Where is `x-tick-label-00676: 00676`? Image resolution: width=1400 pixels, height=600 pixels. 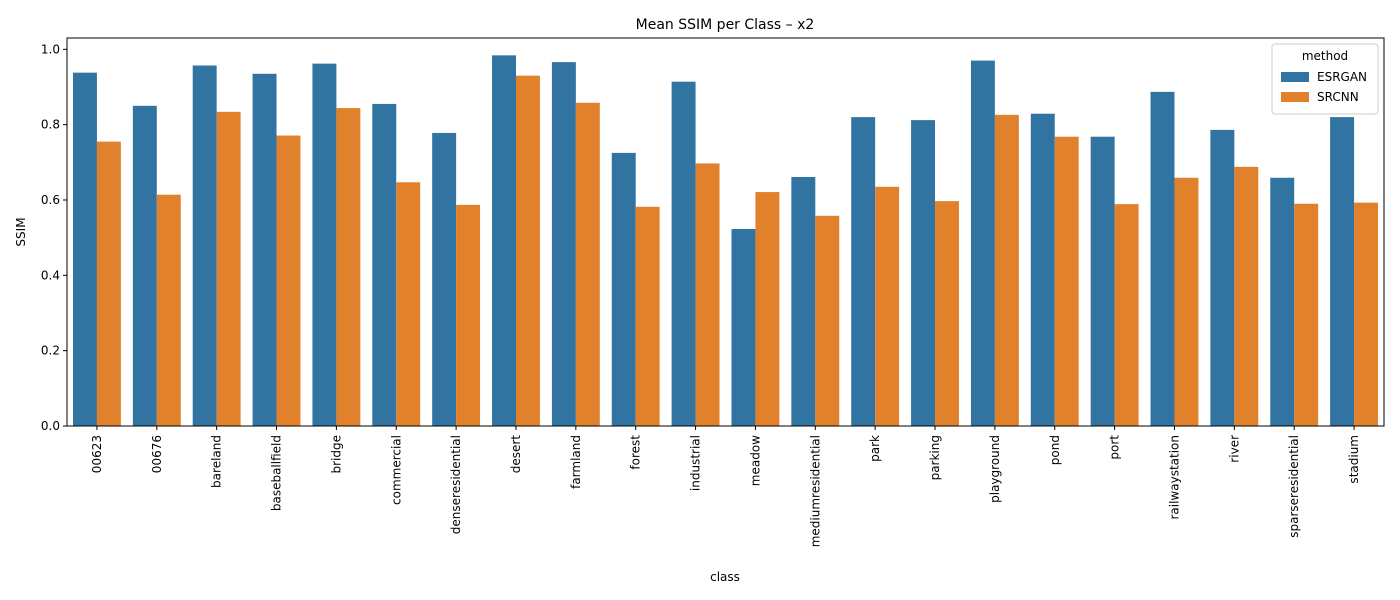
x-tick-label-00676: 00676 is located at coordinates (157, 454).